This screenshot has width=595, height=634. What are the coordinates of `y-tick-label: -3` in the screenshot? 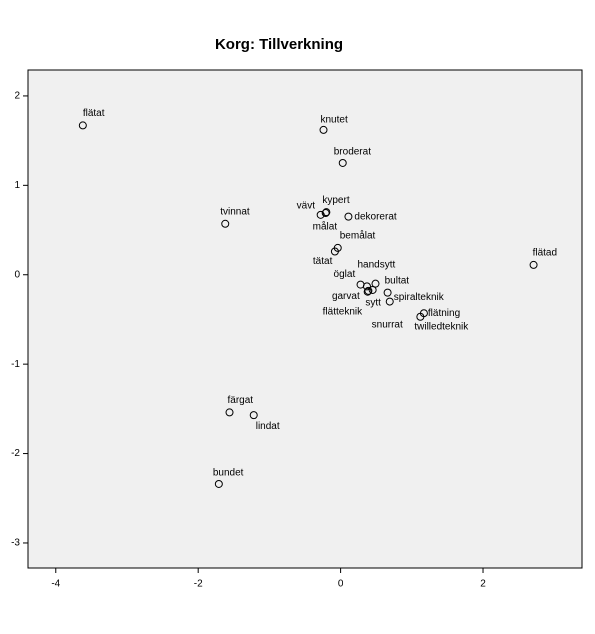 It's located at (15, 543).